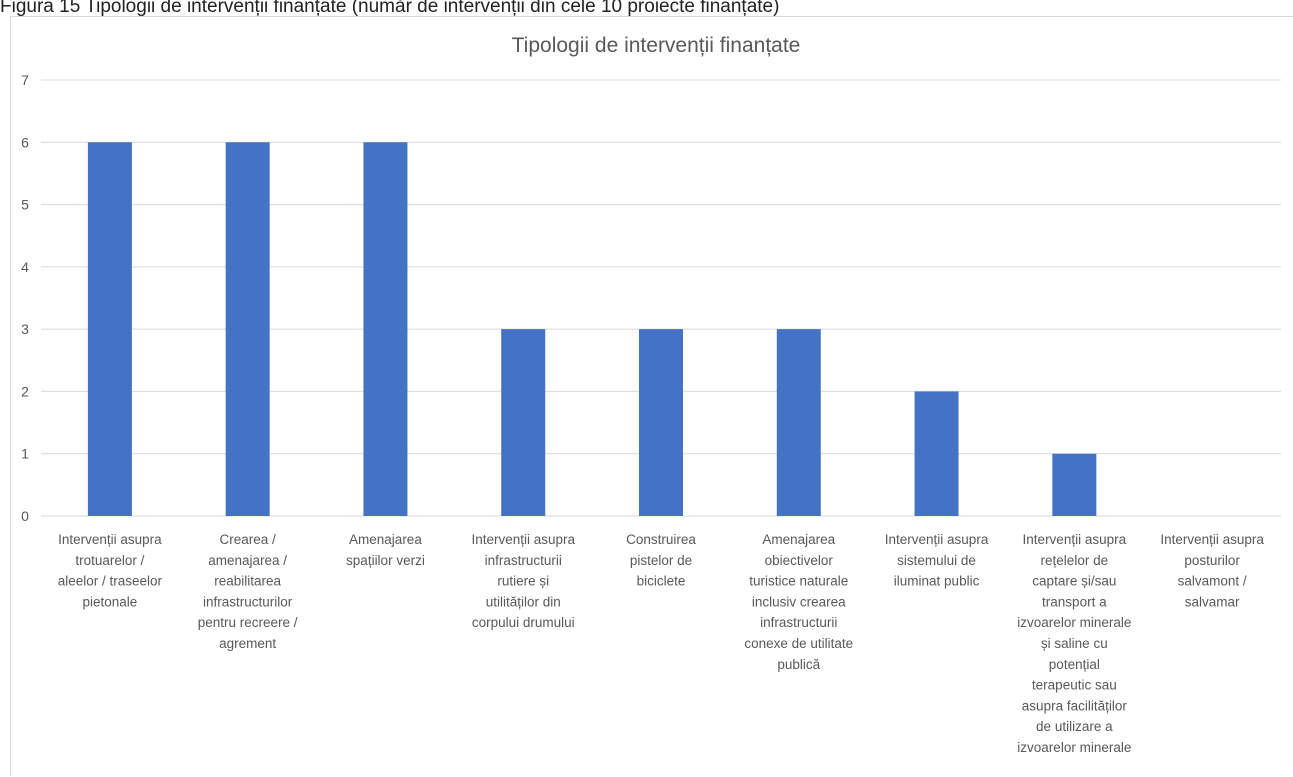 The width and height of the screenshot is (1293, 777). I want to click on y-tick-label: 3, so click(25, 329).